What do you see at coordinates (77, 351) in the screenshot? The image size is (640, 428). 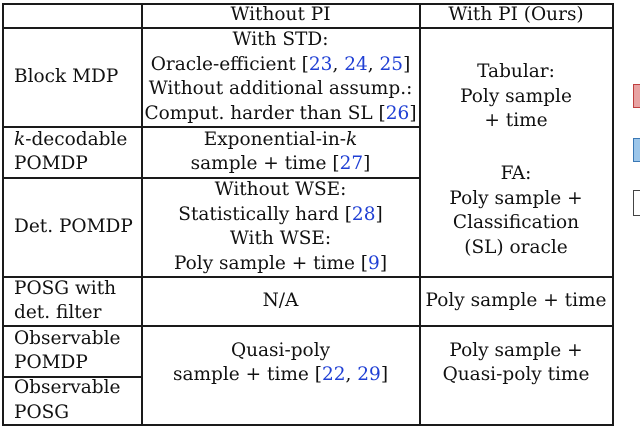 I see `row-label-observable-pomdp: Observable POMDP` at bounding box center [77, 351].